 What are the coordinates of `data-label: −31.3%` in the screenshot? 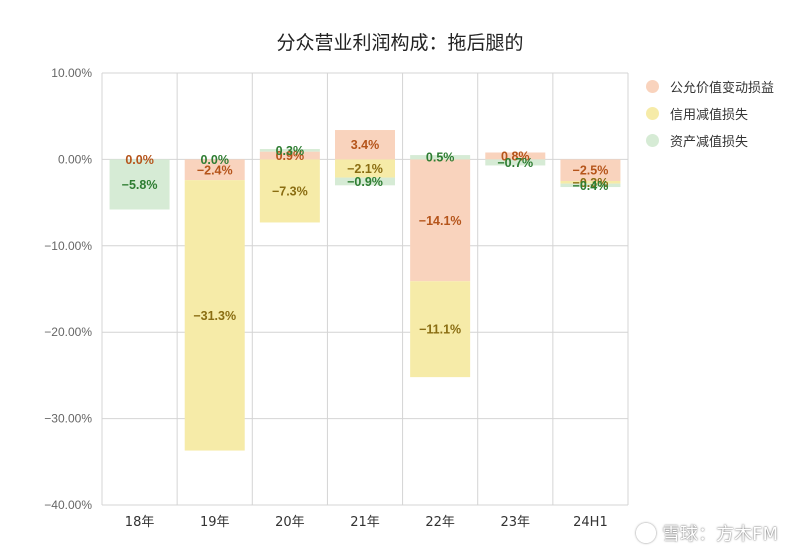 It's located at (214, 316).